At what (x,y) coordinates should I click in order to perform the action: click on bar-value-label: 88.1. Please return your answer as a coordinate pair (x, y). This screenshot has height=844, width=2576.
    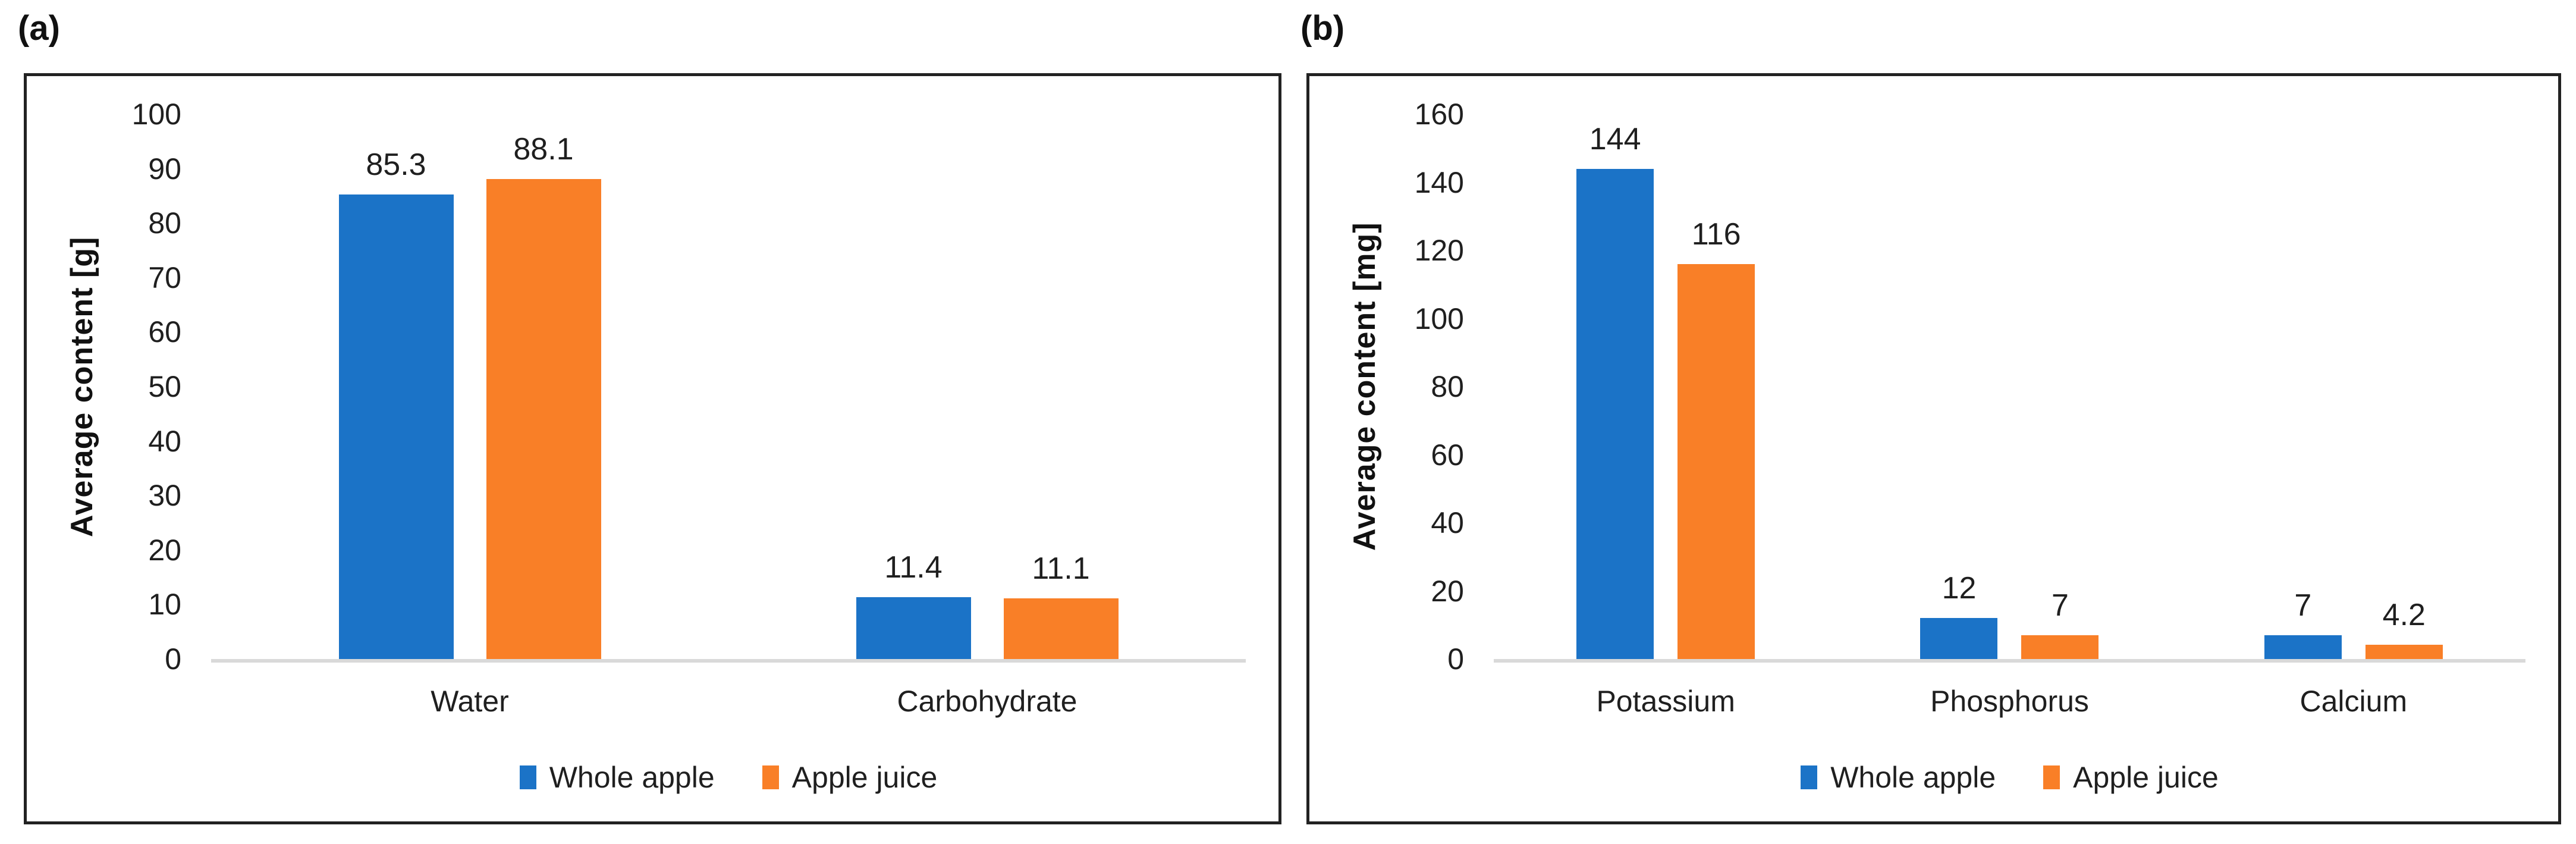
    Looking at the image, I should click on (543, 149).